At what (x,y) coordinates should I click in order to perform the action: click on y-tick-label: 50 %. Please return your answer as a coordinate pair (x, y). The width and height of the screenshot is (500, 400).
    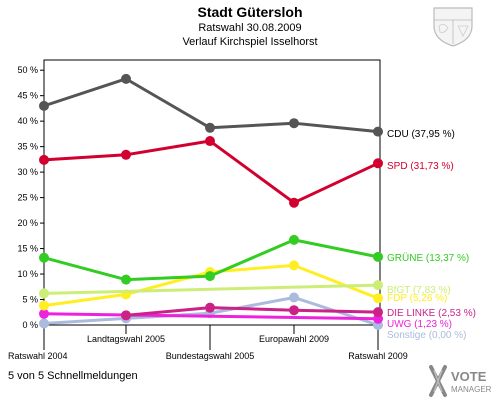
    Looking at the image, I should click on (27, 70).